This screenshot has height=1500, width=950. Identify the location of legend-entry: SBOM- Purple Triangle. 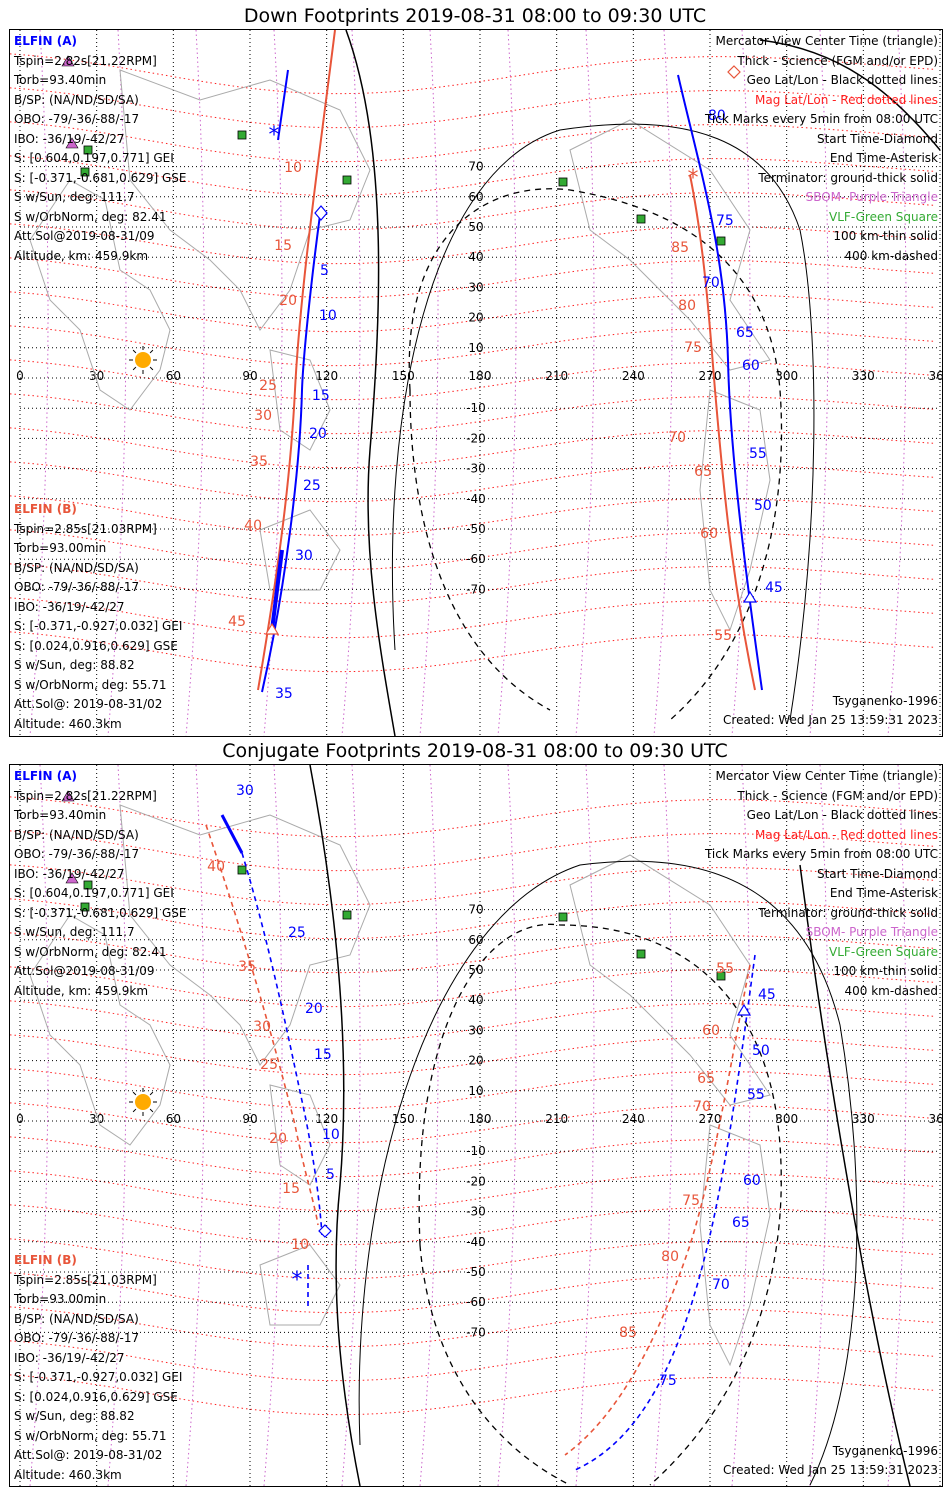
(871, 197).